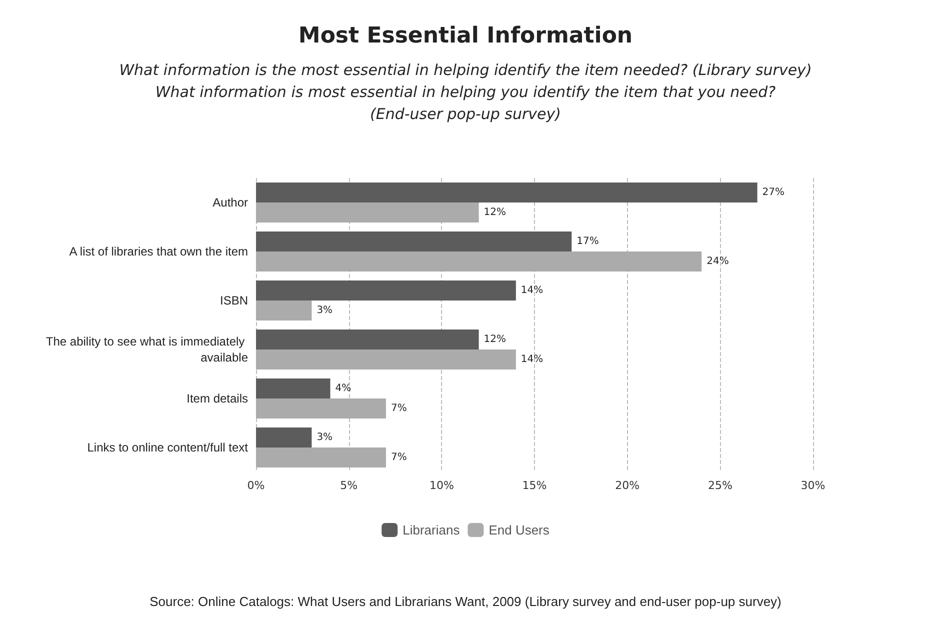 Image resolution: width=931 pixels, height=630 pixels. I want to click on y-tick-label: Item details, so click(217, 399).